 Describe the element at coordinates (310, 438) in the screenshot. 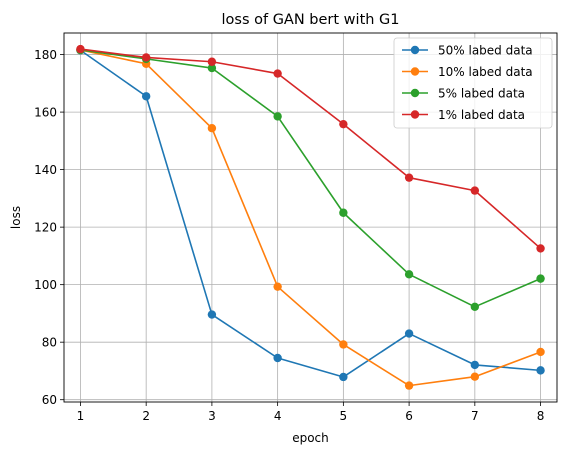

I see `x-axis-label: epoch` at that location.